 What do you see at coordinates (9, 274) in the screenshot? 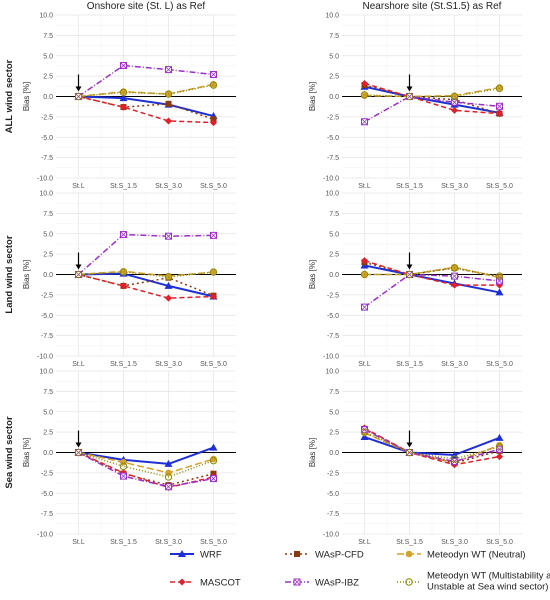
I see `row-title-1: Land wind sector` at bounding box center [9, 274].